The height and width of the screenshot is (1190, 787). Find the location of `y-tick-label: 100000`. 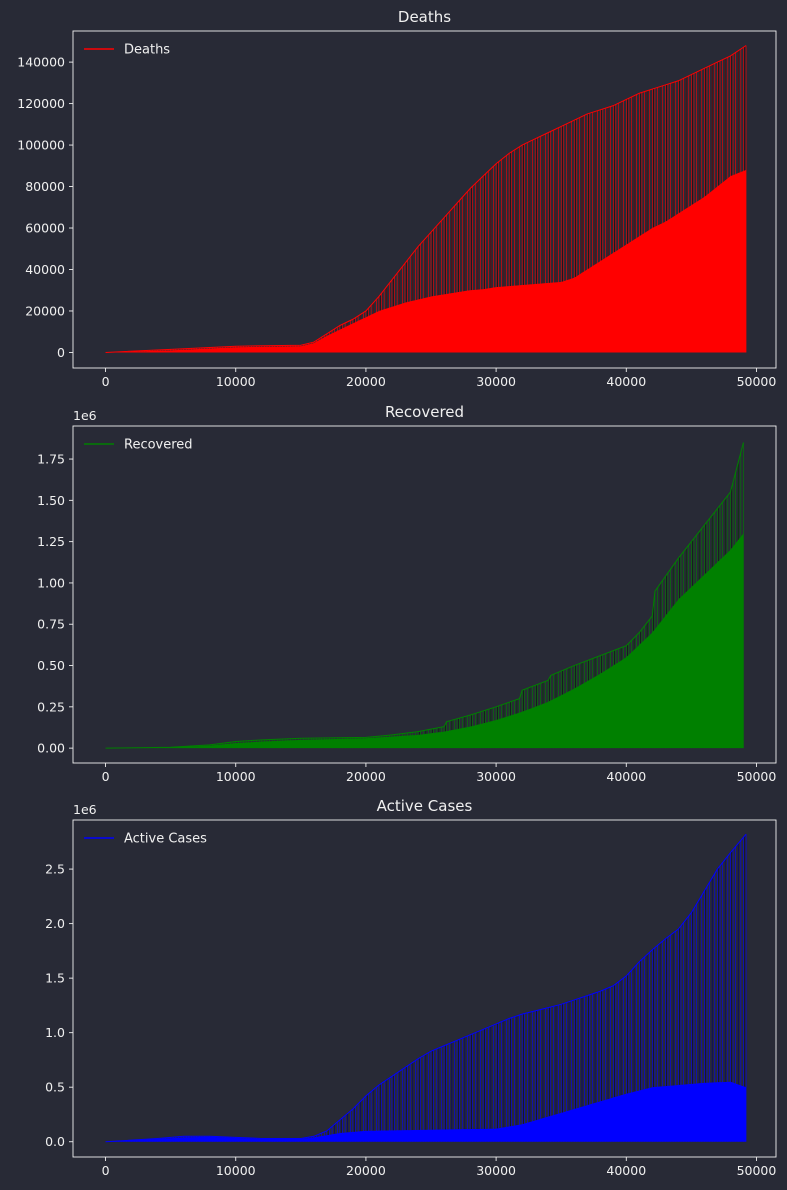

y-tick-label: 100000 is located at coordinates (41, 145).